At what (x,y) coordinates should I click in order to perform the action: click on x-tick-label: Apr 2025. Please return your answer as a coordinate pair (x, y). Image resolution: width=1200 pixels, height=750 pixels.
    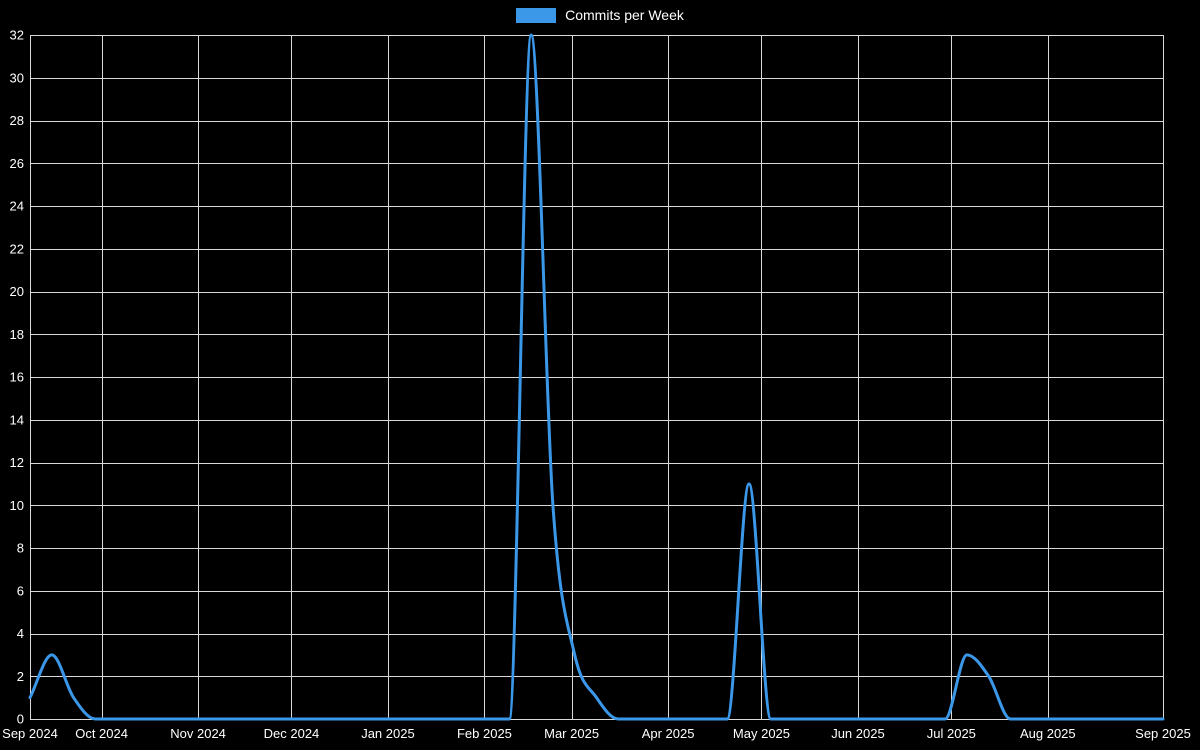
    Looking at the image, I should click on (668, 733).